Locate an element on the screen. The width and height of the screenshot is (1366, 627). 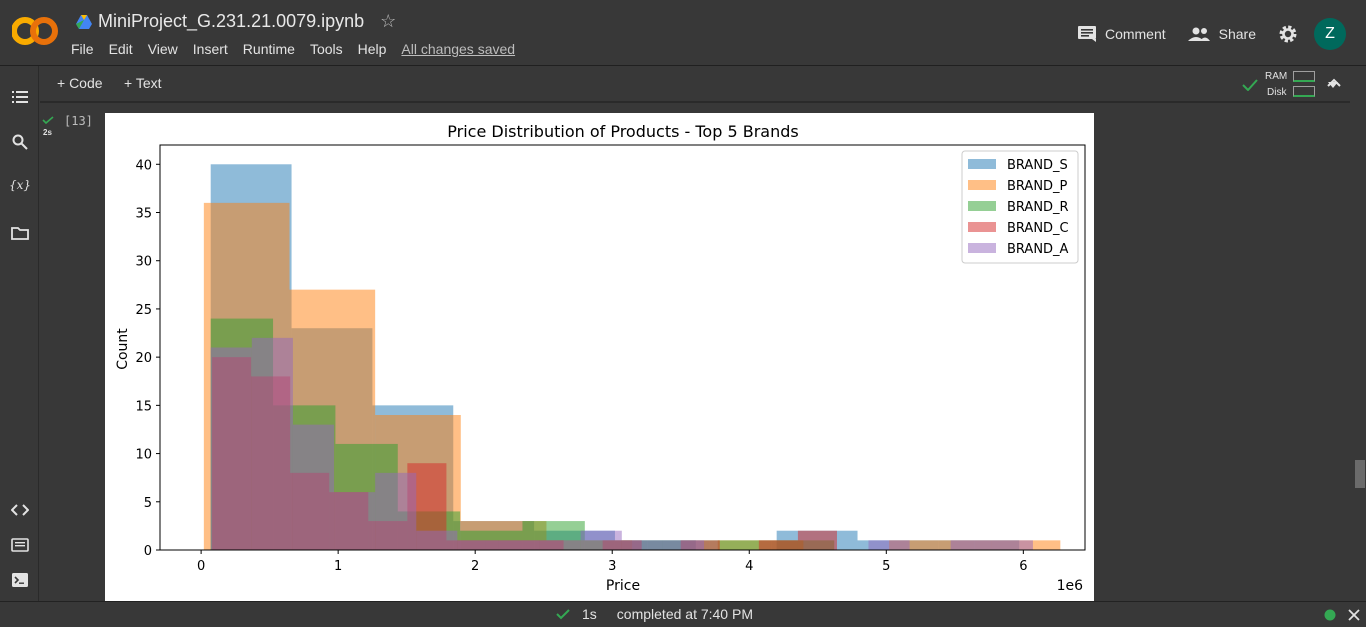
code-snippets-icon is located at coordinates (20, 510).